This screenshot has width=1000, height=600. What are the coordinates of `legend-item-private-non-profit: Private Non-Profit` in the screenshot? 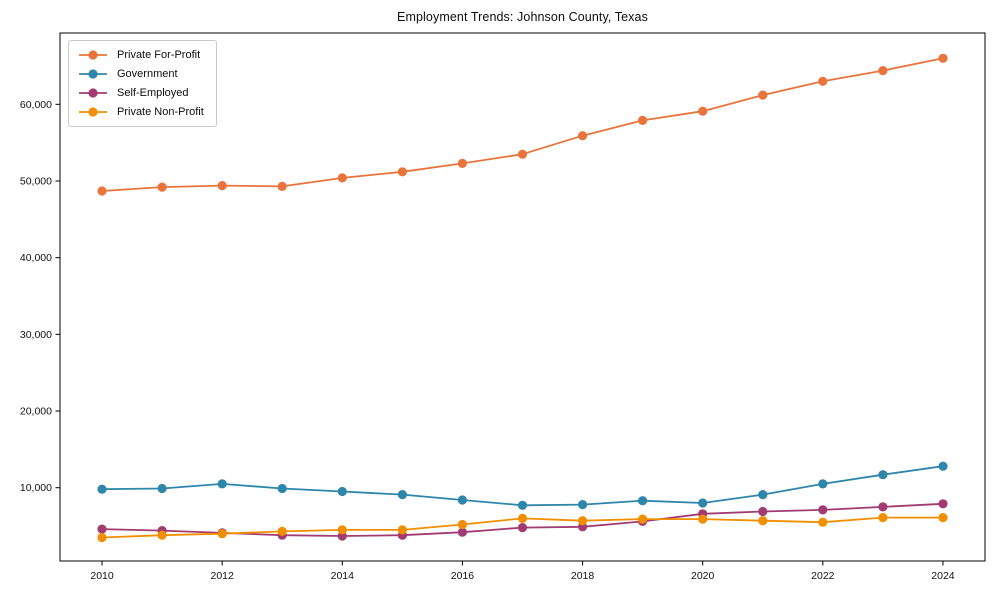 It's located at (141, 112).